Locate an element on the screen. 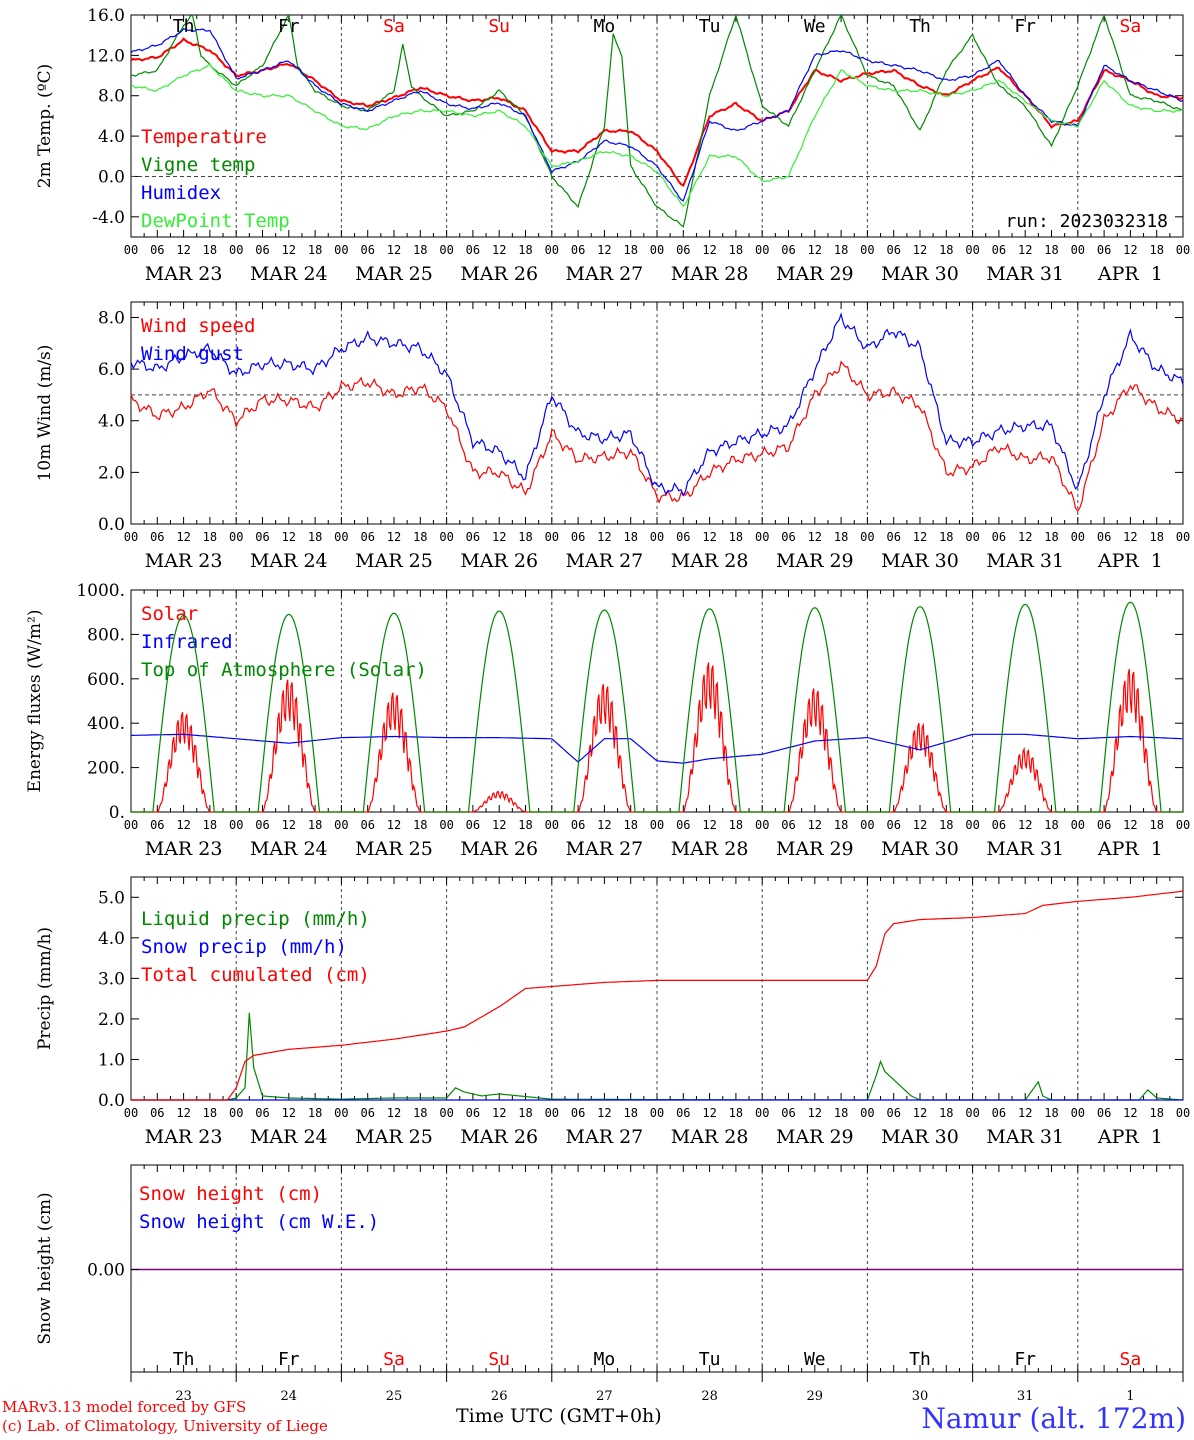  date-label: MAR 27 is located at coordinates (605, 1137).